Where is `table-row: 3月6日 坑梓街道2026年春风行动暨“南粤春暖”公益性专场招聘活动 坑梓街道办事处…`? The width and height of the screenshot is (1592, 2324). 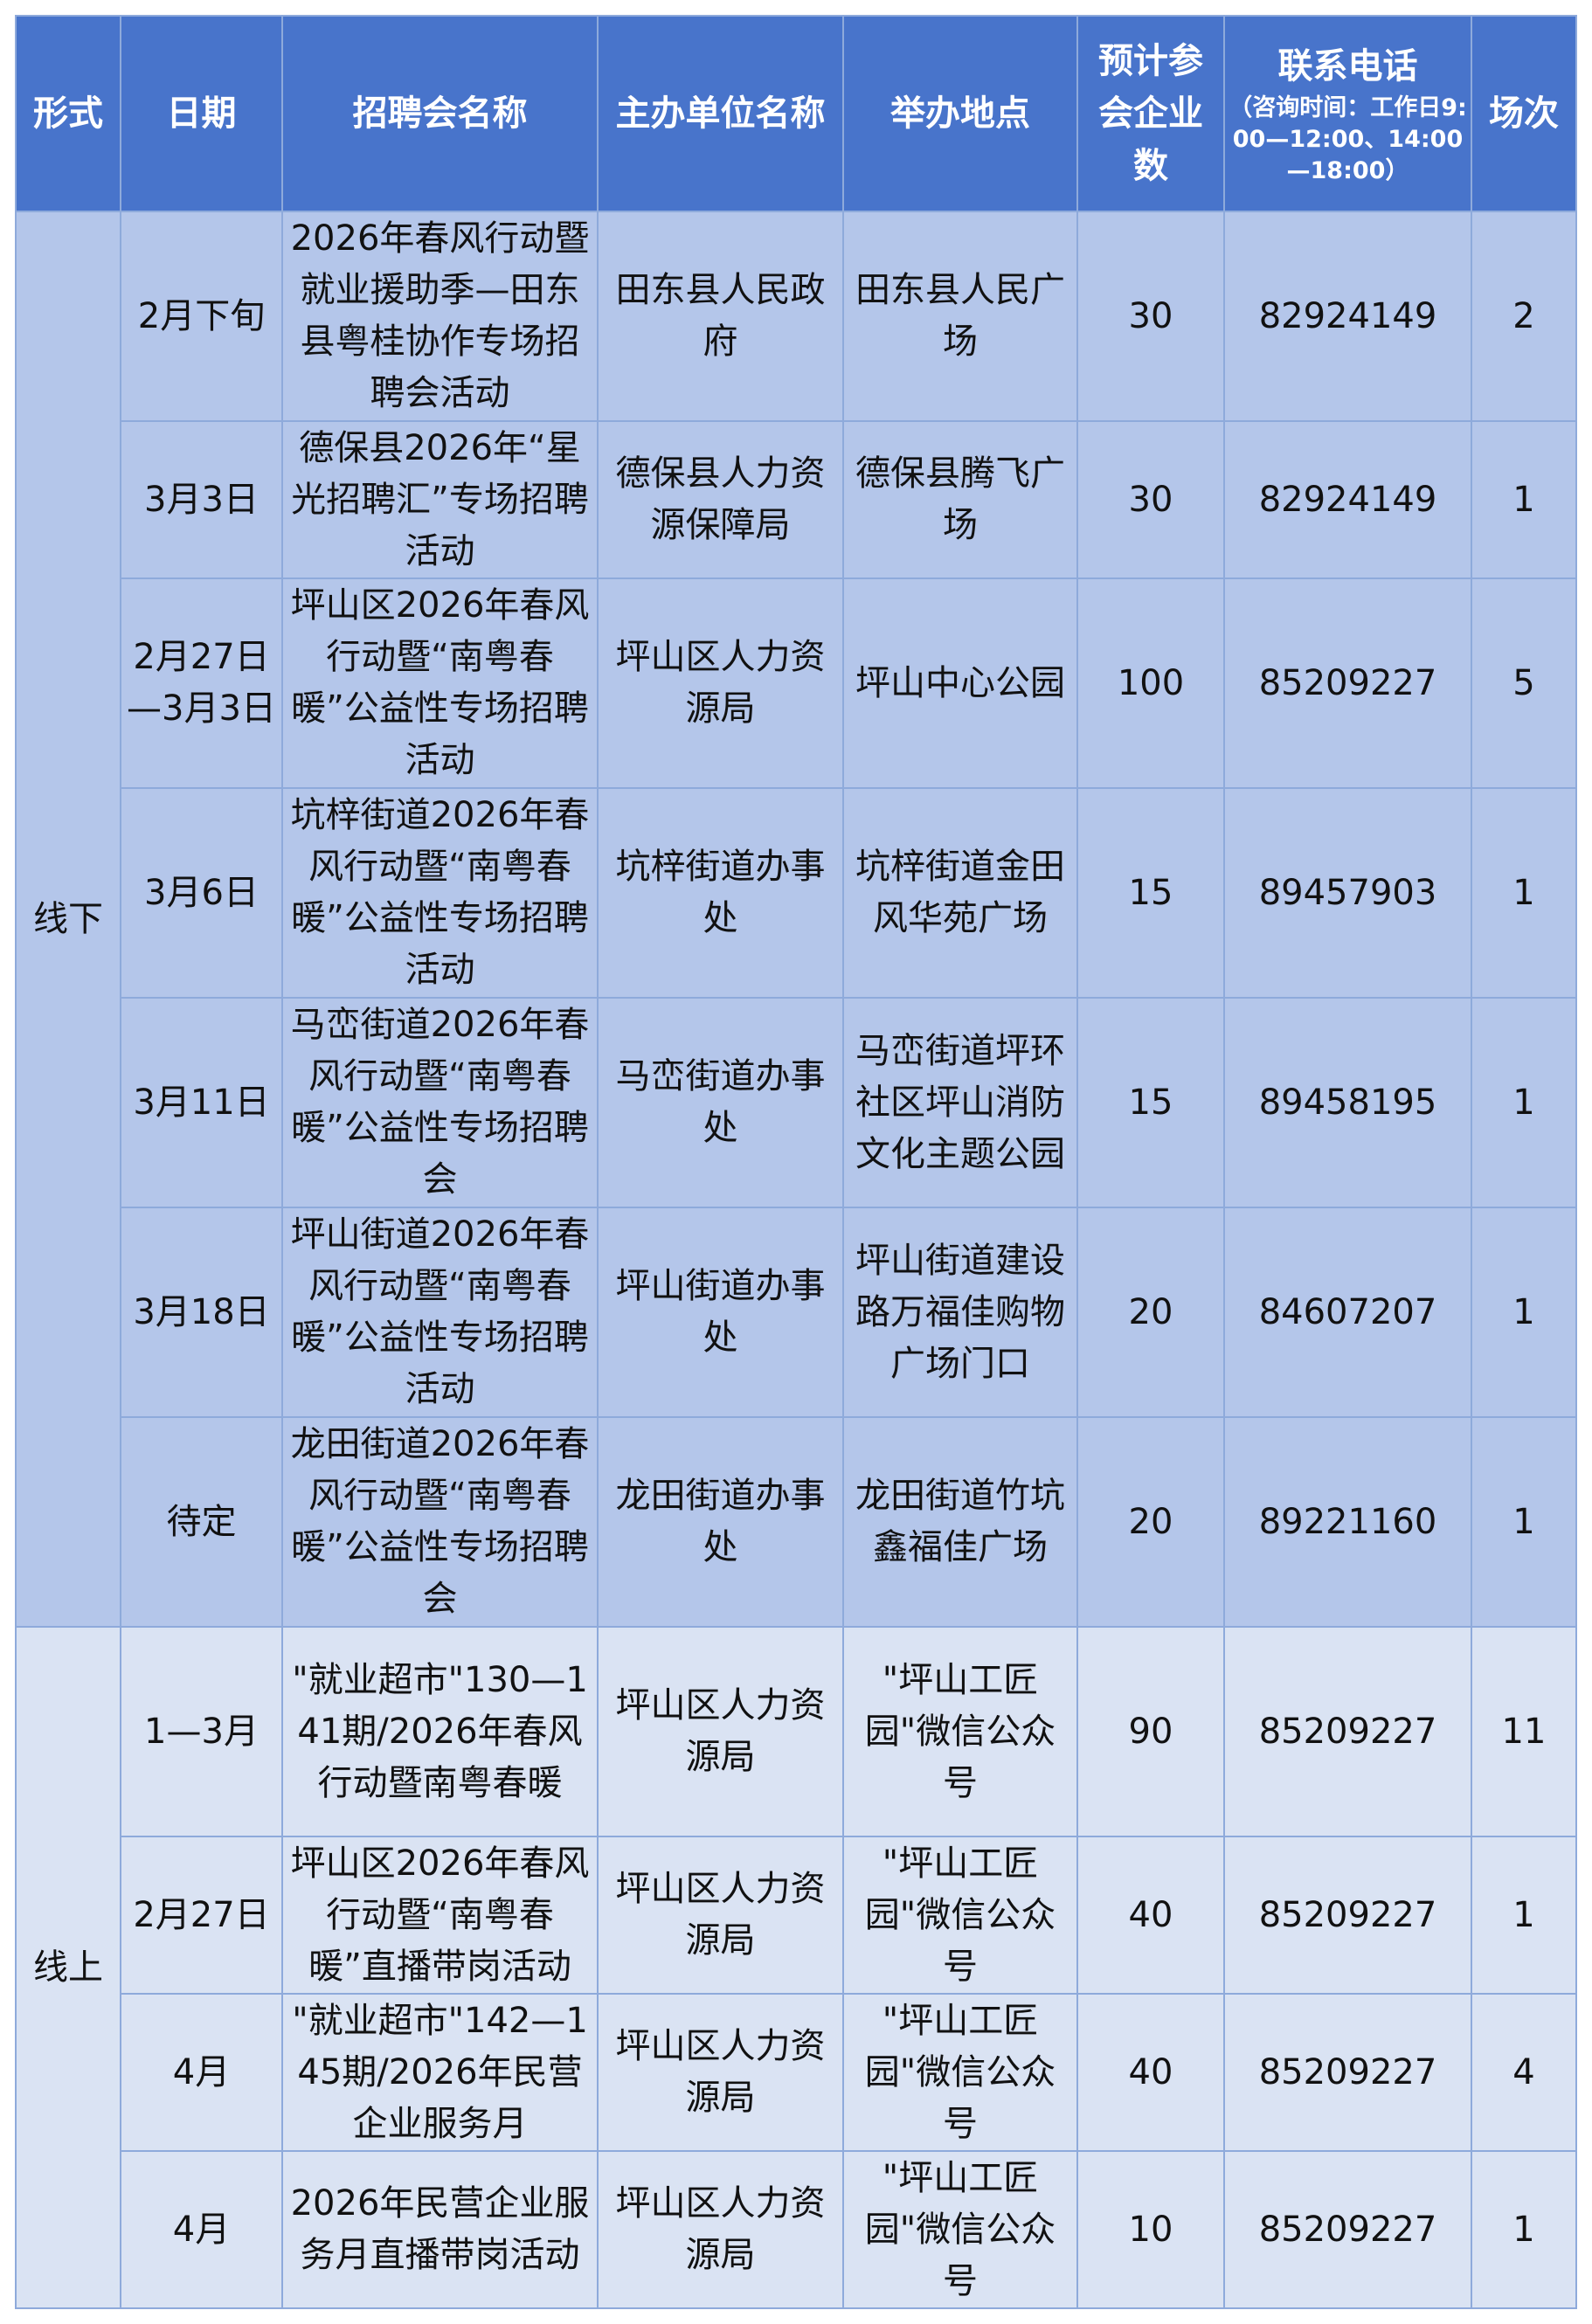 table-row: 3月6日 坑梓街道2026年春风行动暨“南粤春暖”公益性专场招聘活动 坑梓街道办事处… is located at coordinates (797, 893).